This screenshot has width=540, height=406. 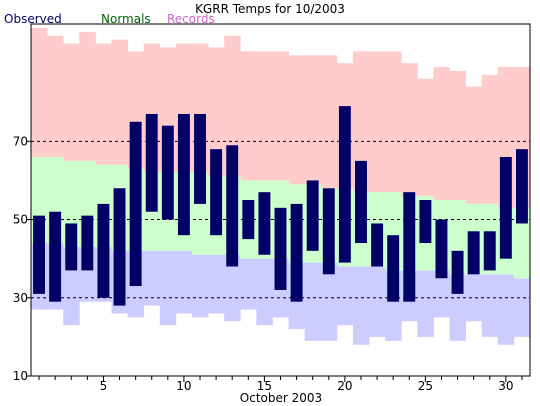 I want to click on x-axis-label: October 2003, so click(x=281, y=398).